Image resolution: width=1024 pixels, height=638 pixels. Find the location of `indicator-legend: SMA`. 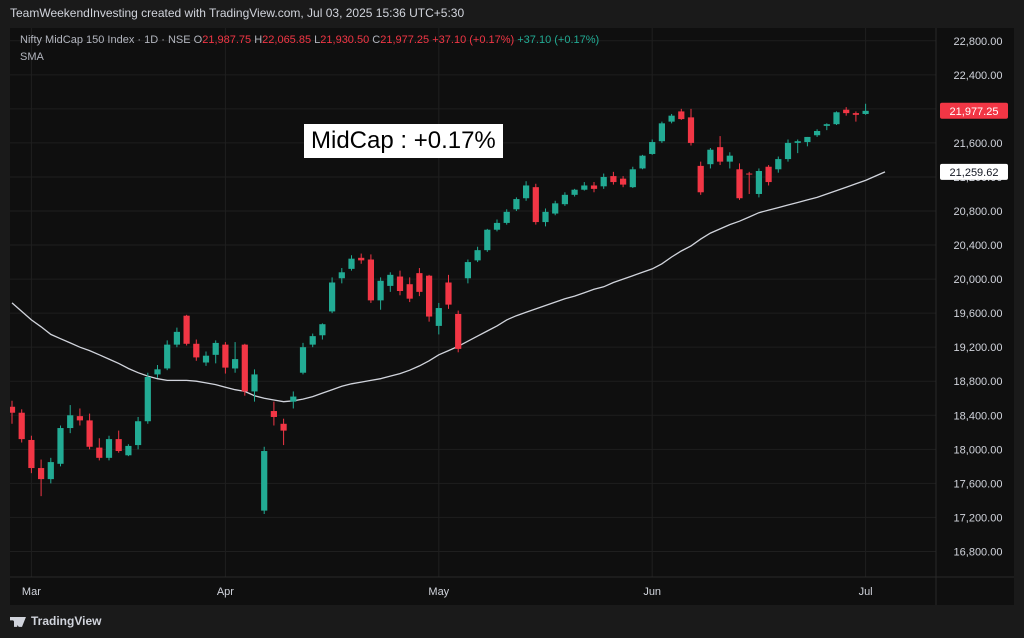

indicator-legend: SMA is located at coordinates (32, 57).